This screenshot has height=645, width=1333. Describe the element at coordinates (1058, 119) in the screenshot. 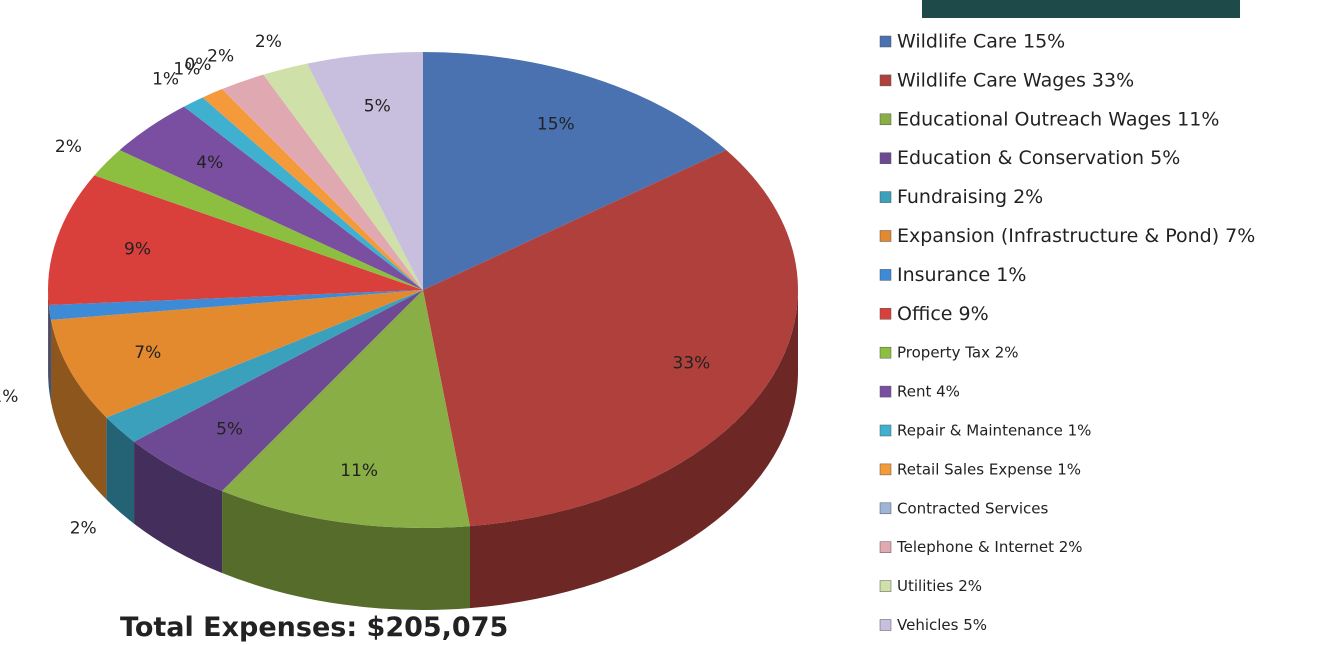

I see `legend-label: Educational Outreach Wages 11%` at that location.